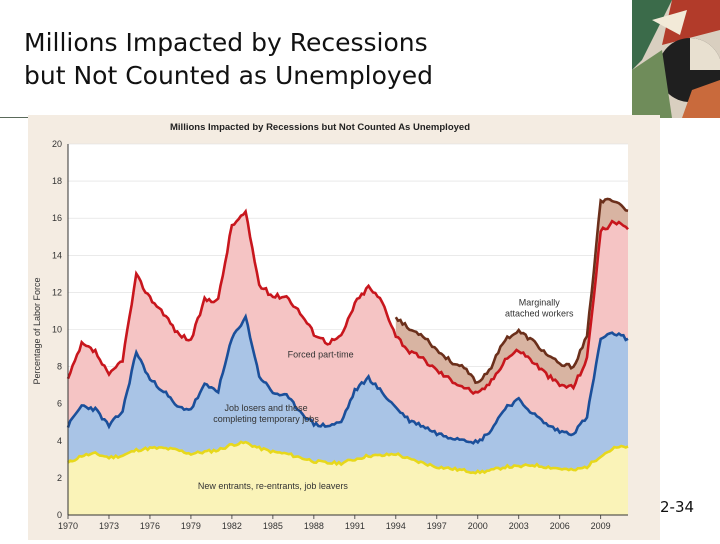 Image resolution: width=720 pixels, height=544 pixels. Describe the element at coordinates (676, 59) in the screenshot. I see `decorative-artwork` at that location.